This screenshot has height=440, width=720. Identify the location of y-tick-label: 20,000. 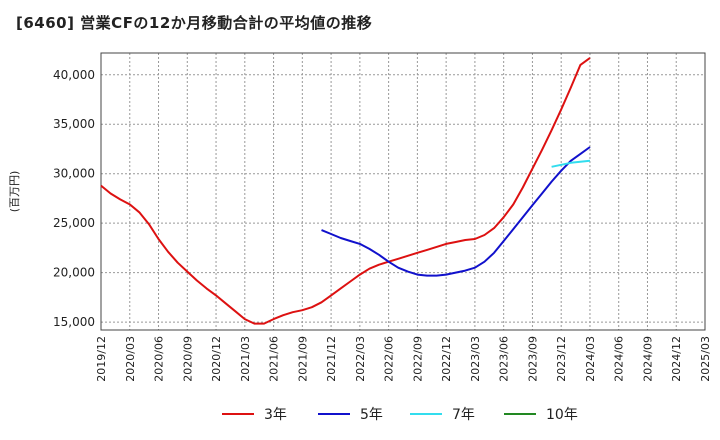
(74, 273).